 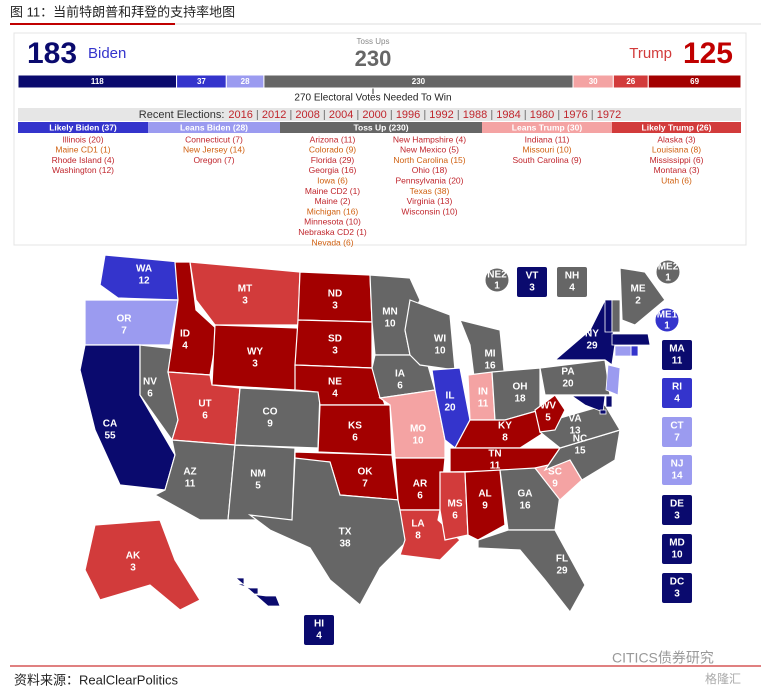 What do you see at coordinates (332, 222) in the screenshot?
I see `column-item: Minnesota (10)` at bounding box center [332, 222].